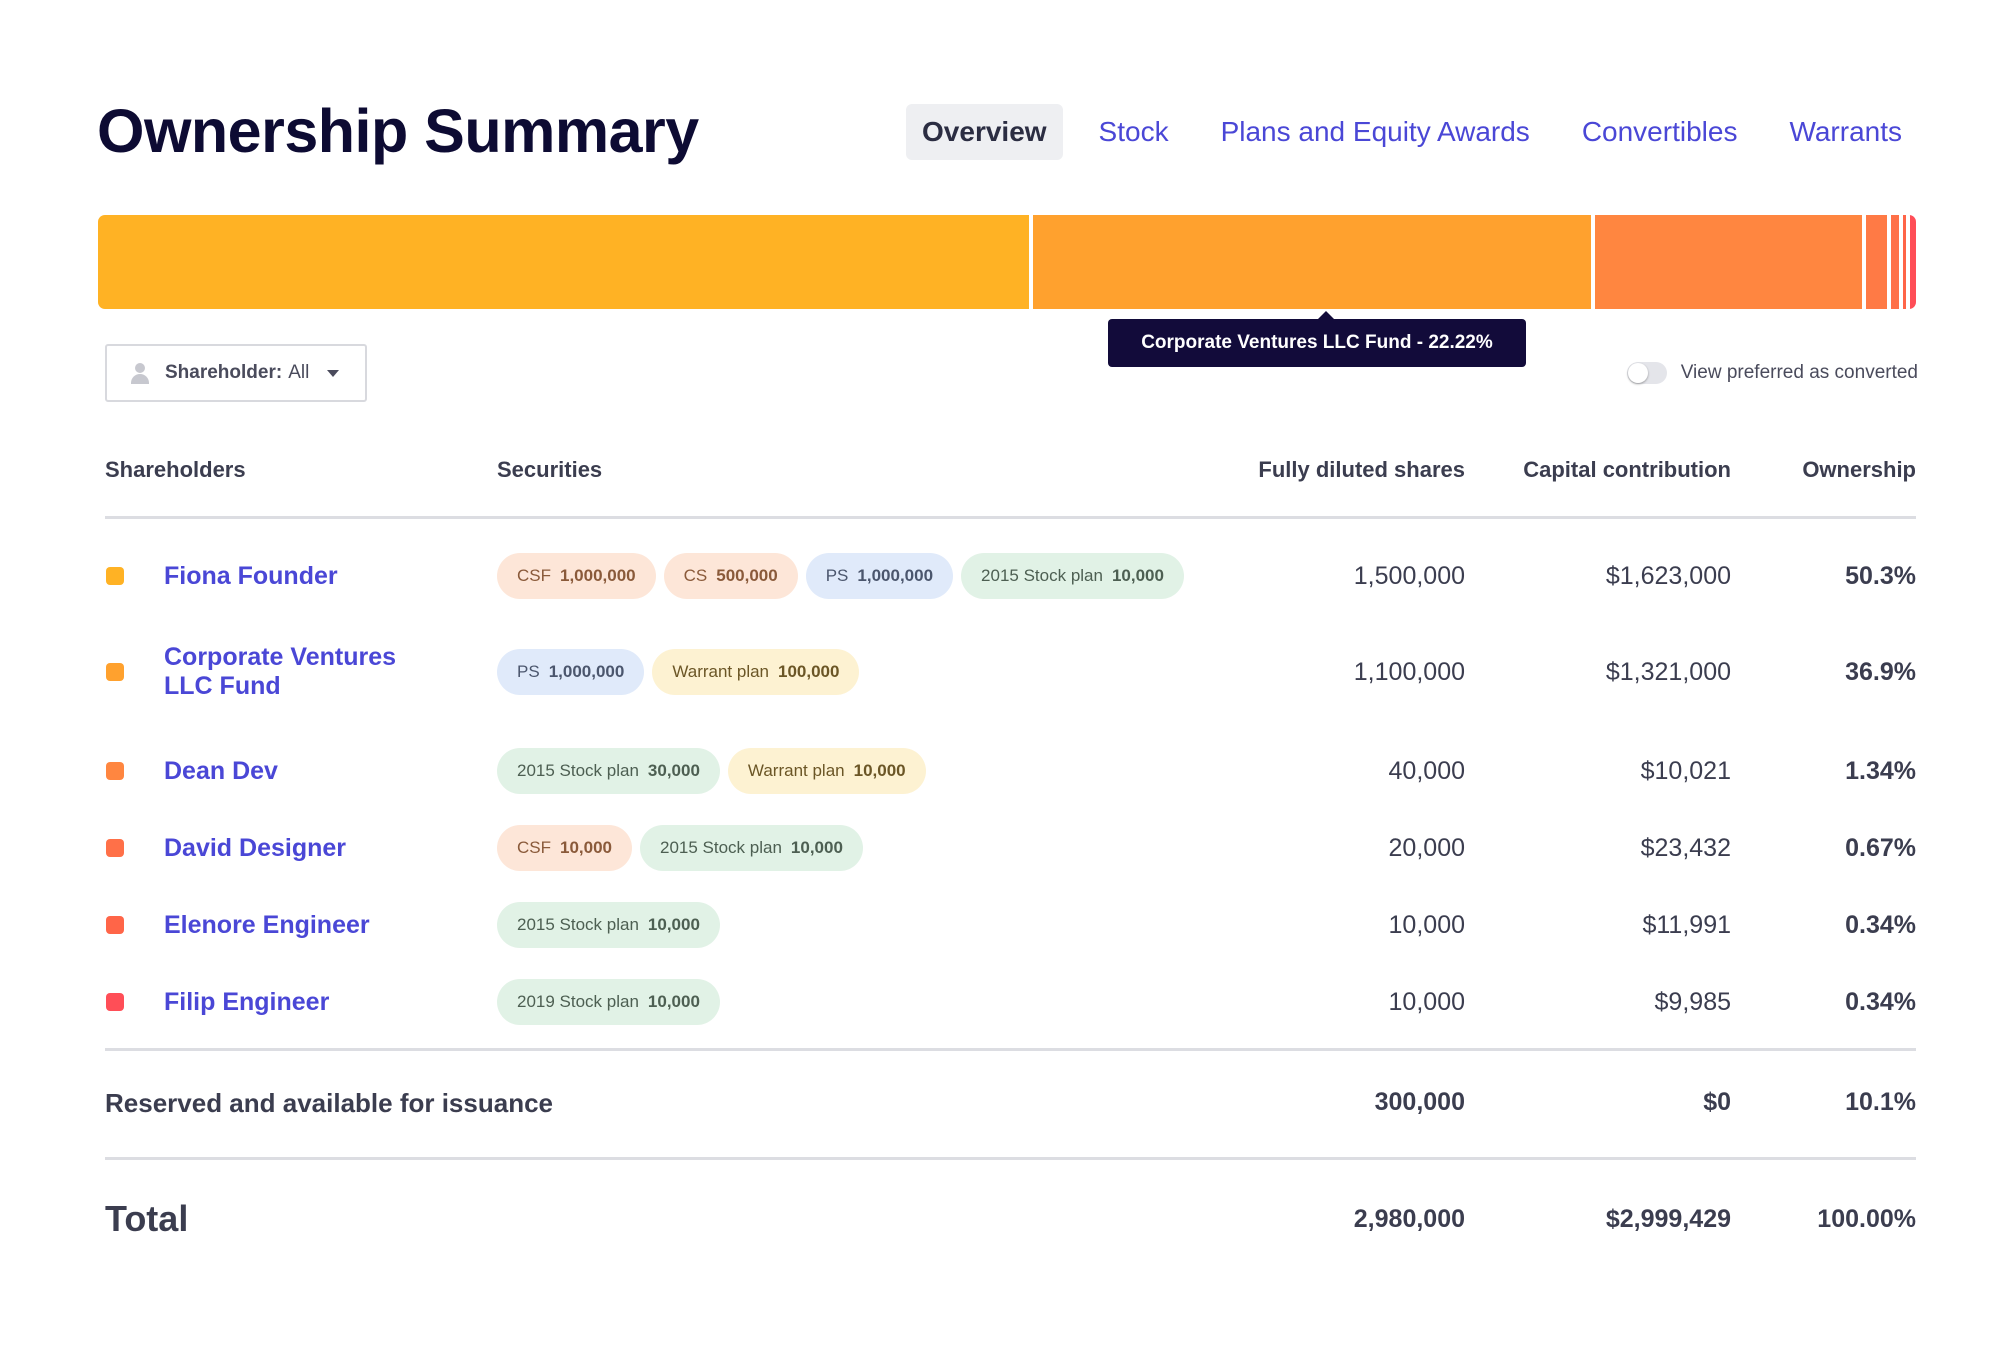 The height and width of the screenshot is (1349, 2000). I want to click on security-chip: CS 500,000, so click(730, 576).